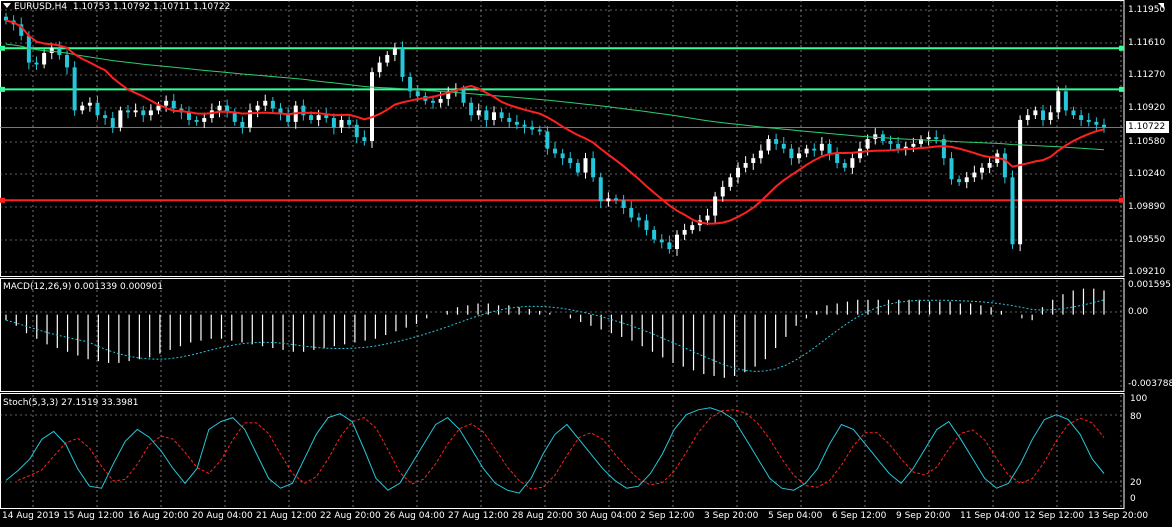 Image resolution: width=1172 pixels, height=527 pixels. I want to click on stoch-header: Stoch(5,3,3) 27.1519 33.3981, so click(71, 403).